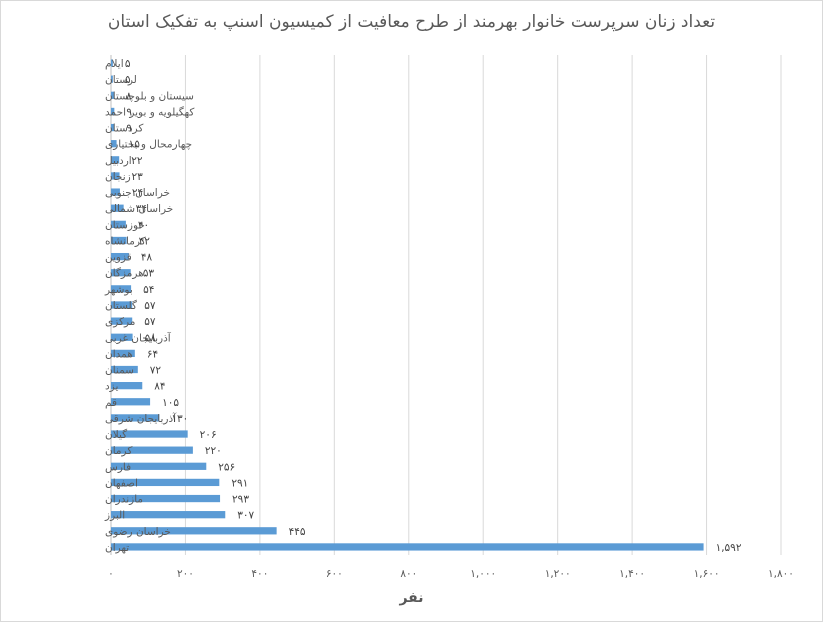 This screenshot has width=823, height=622. What do you see at coordinates (147, 258) in the screenshot?
I see `value-label: ۴۸` at bounding box center [147, 258].